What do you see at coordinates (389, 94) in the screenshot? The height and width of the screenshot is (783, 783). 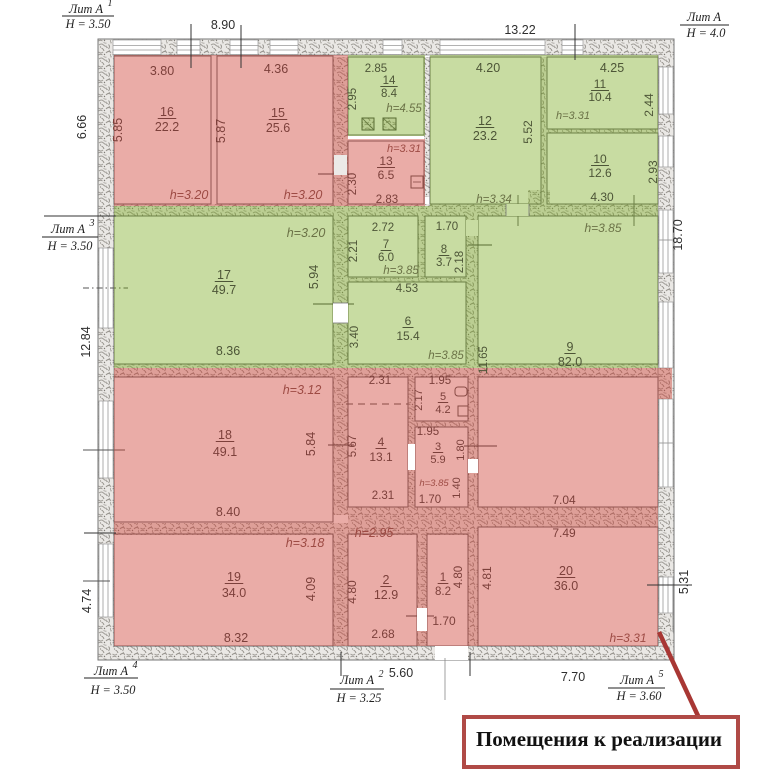 I see `svg-text: 8.4` at bounding box center [389, 94].